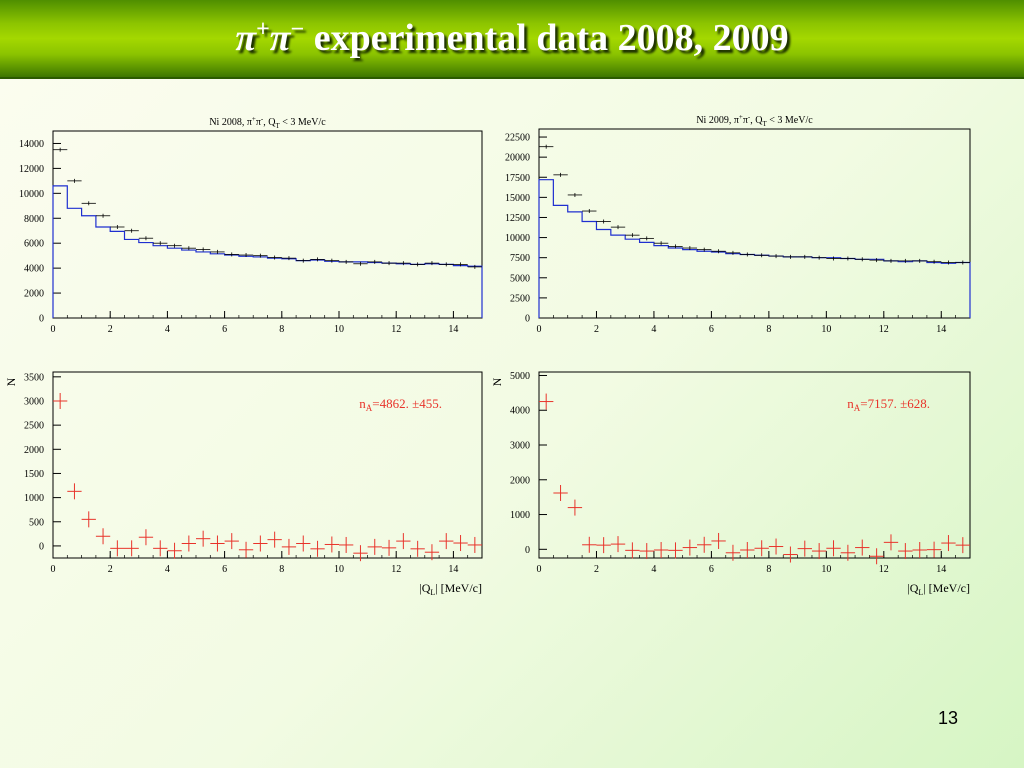 This screenshot has width=1024, height=768. Describe the element at coordinates (280, 38) in the screenshot. I see `title-pi-2: π` at that location.